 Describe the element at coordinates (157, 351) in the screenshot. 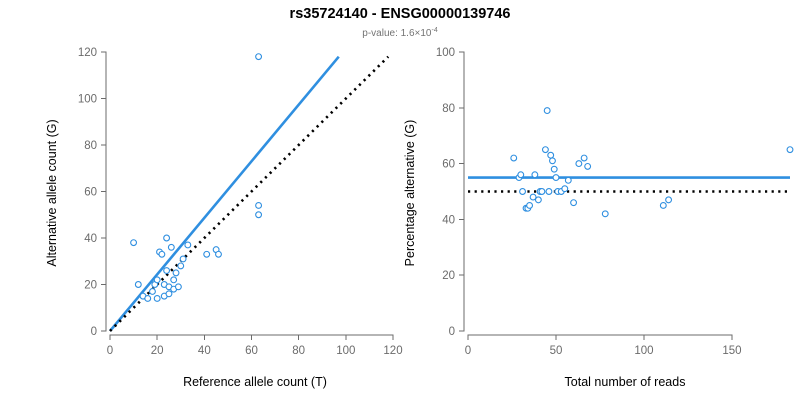

I see `left-x-tick-label: 20` at that location.